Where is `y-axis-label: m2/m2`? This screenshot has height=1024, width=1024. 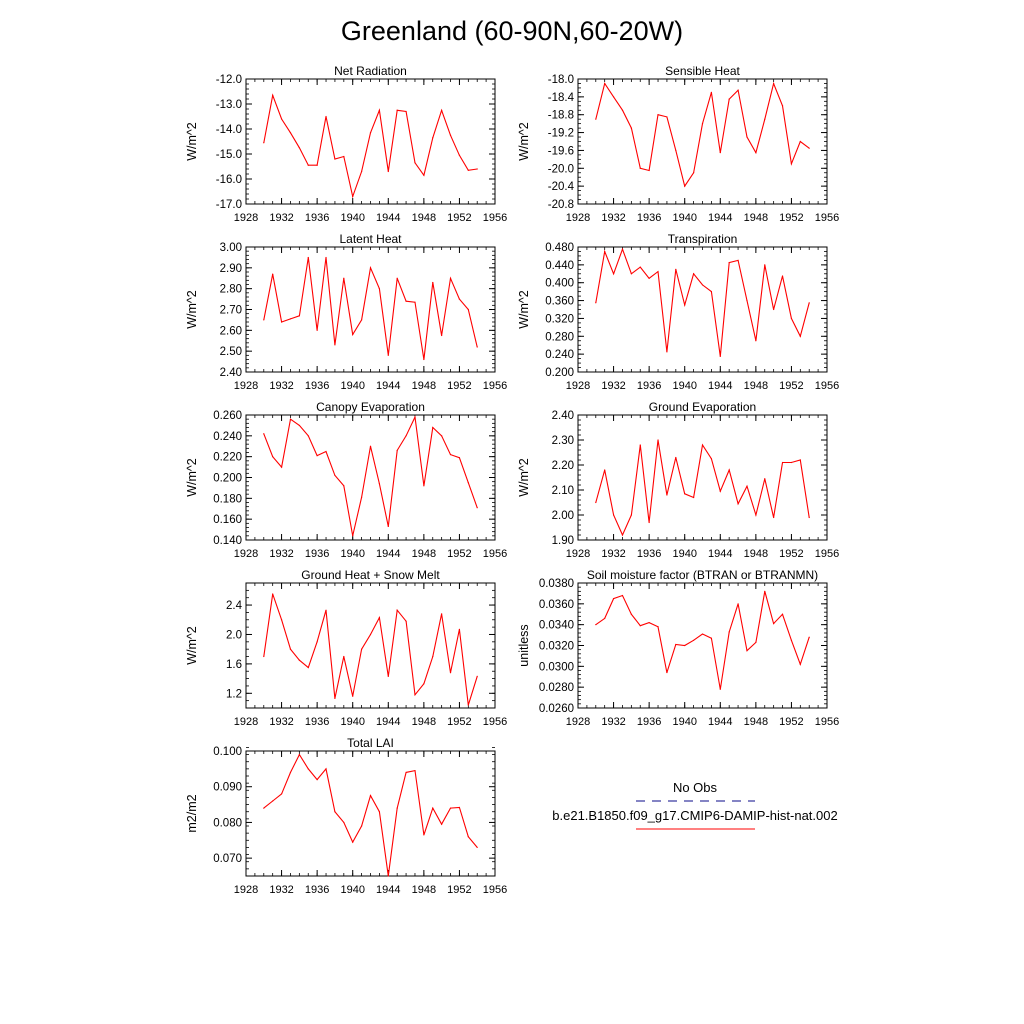
y-axis-label: m2/m2 is located at coordinates (192, 813).